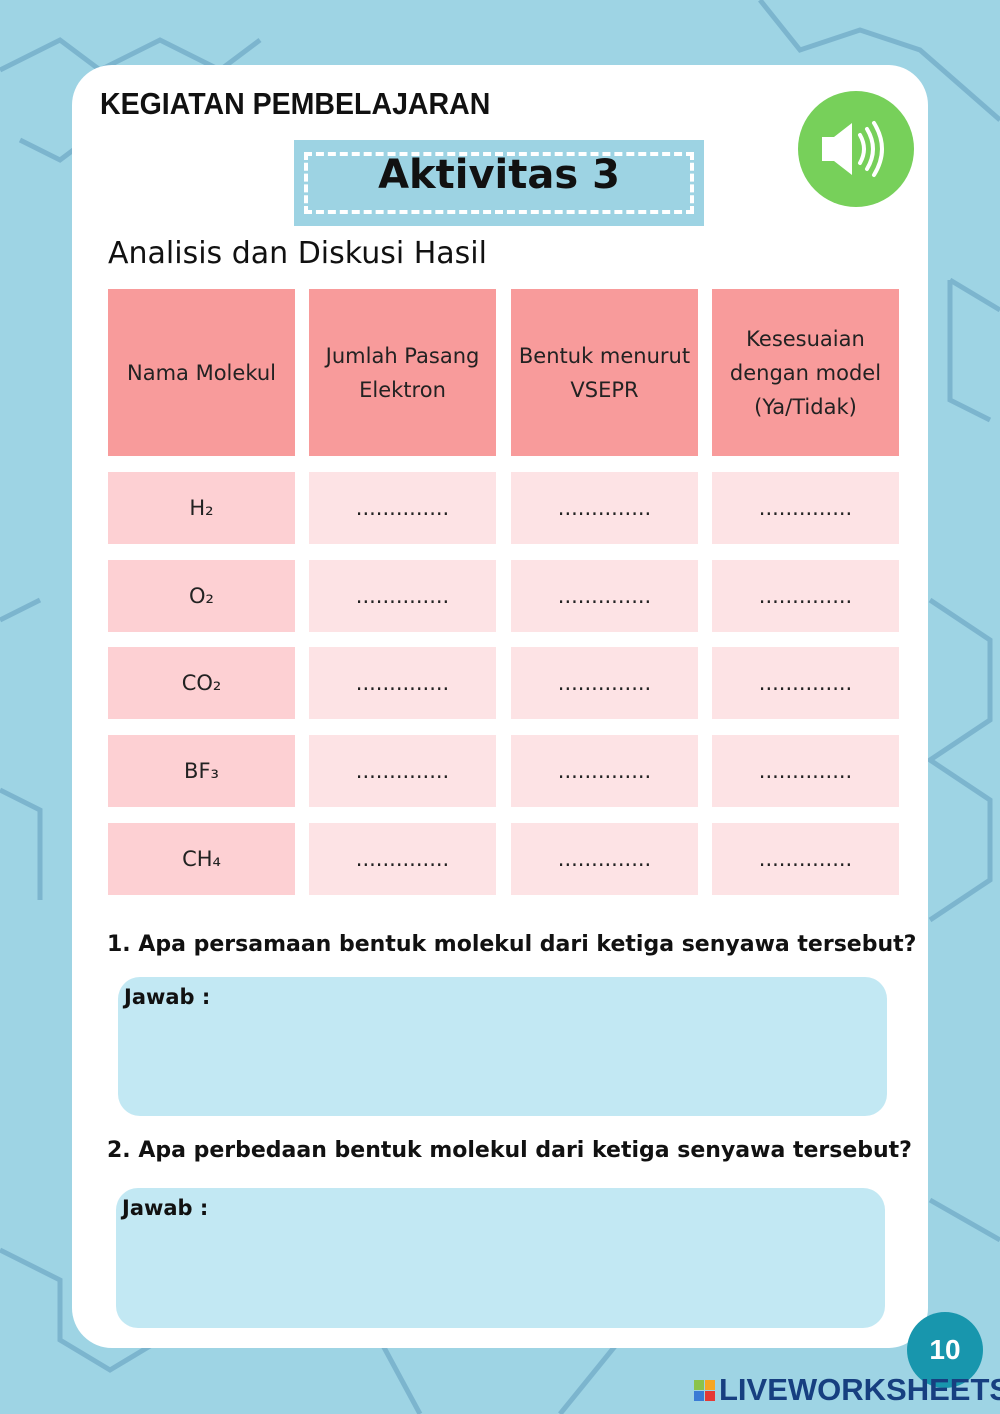 The width and height of the screenshot is (1000, 1414). What do you see at coordinates (201, 859) in the screenshot?
I see `molecule-name-cell: CH₄` at bounding box center [201, 859].